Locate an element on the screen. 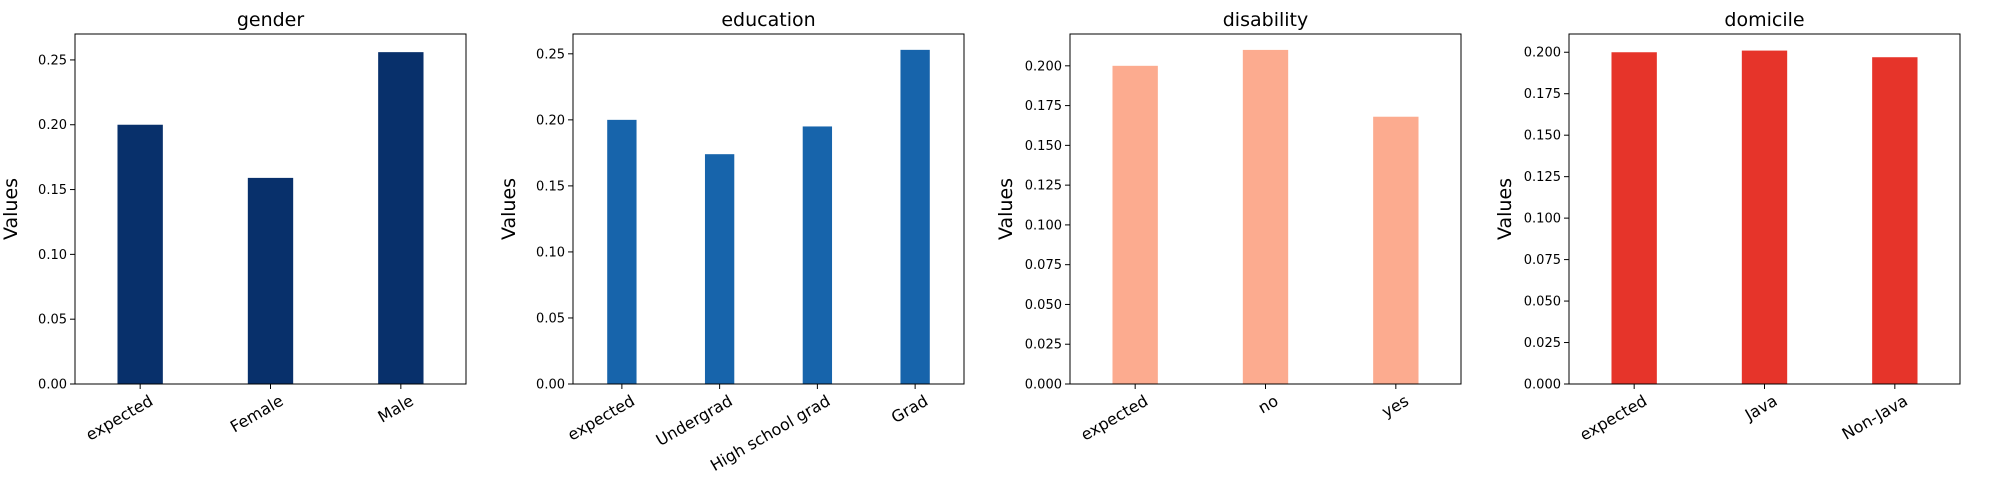  bar-non-java is located at coordinates (1895, 220).